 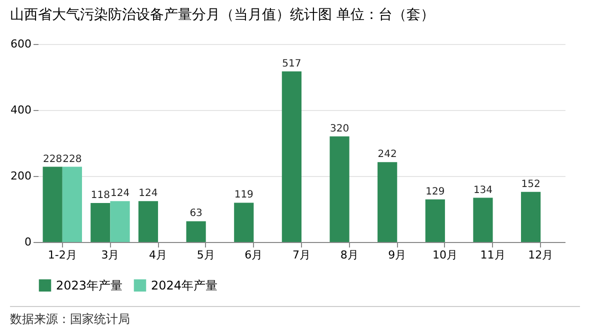 I want to click on x-tick-label: 12月, so click(x=541, y=255).